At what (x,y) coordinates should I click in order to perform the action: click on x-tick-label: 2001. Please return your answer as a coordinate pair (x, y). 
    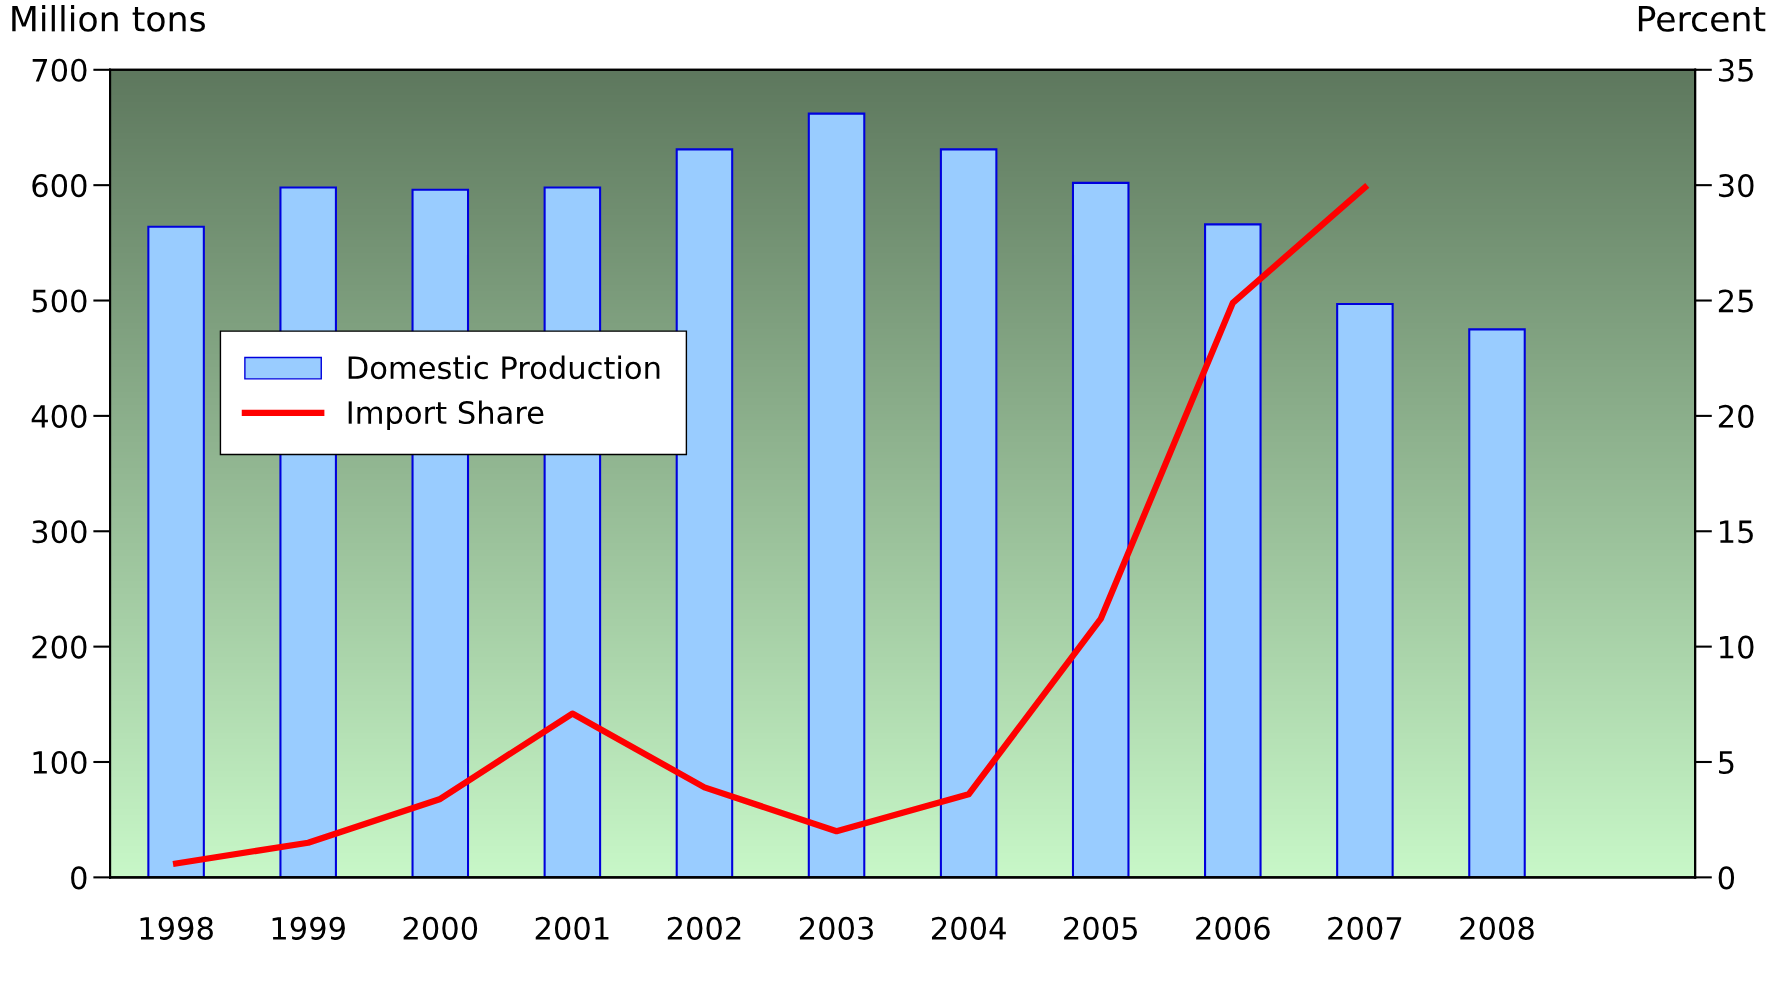
    Looking at the image, I should click on (572, 928).